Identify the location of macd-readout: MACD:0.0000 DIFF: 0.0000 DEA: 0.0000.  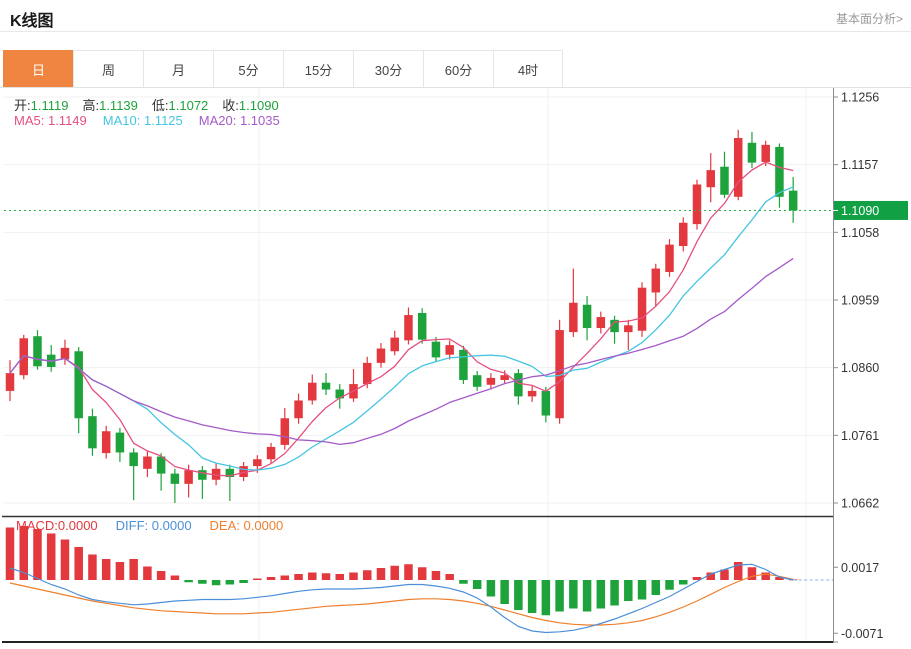
(149, 525).